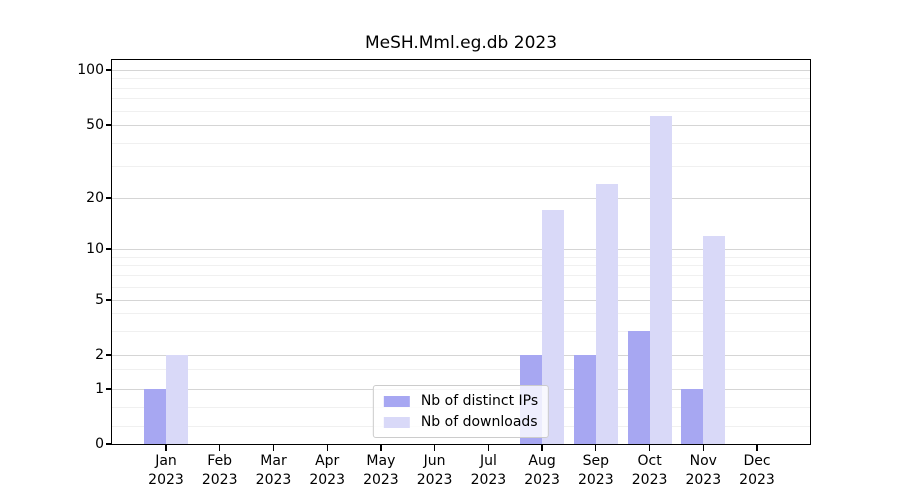 This screenshot has width=900, height=500. Describe the element at coordinates (327, 470) in the screenshot. I see `x-tick-label-apr: Apr 2023` at that location.